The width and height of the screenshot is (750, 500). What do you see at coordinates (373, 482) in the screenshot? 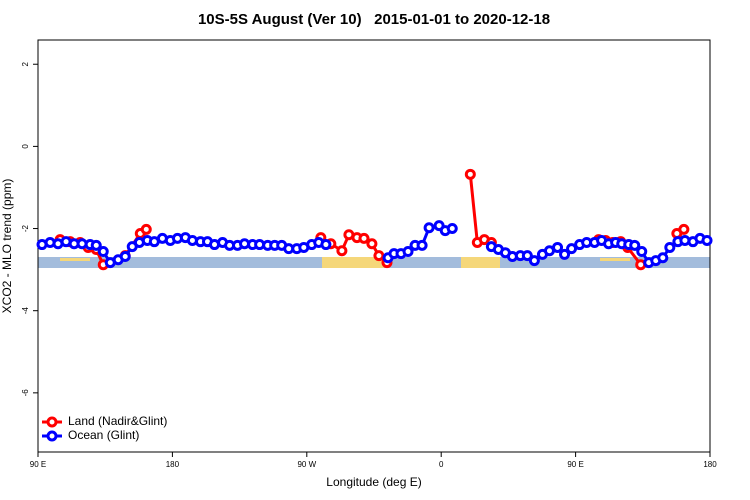
I see `x-axis-label: Longitude (deg E)` at bounding box center [373, 482].